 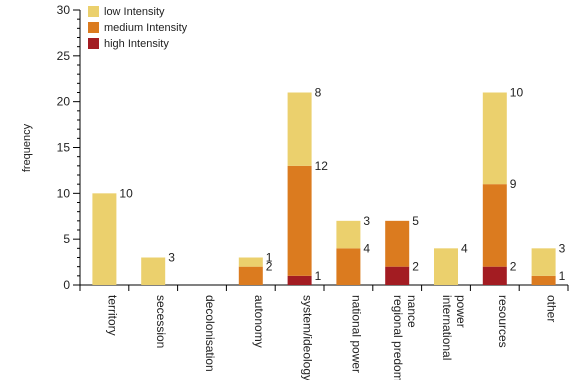 I want to click on legend-label: high Intensity, so click(x=136, y=44).